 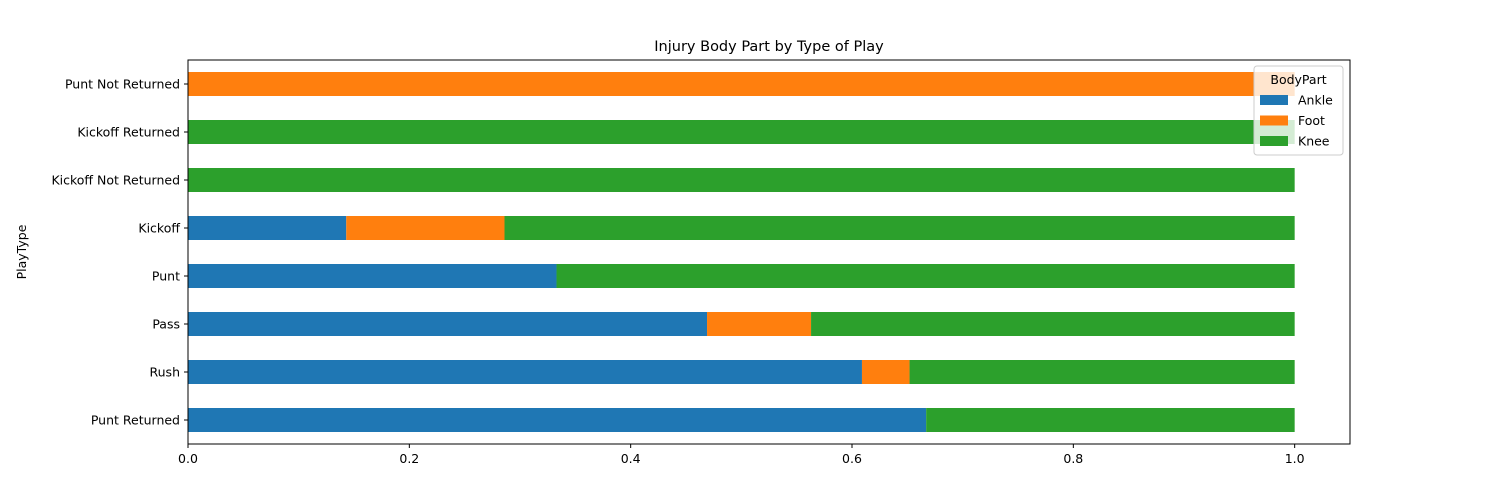 What do you see at coordinates (1274, 141) in the screenshot?
I see `legend-swatch-knee` at bounding box center [1274, 141].